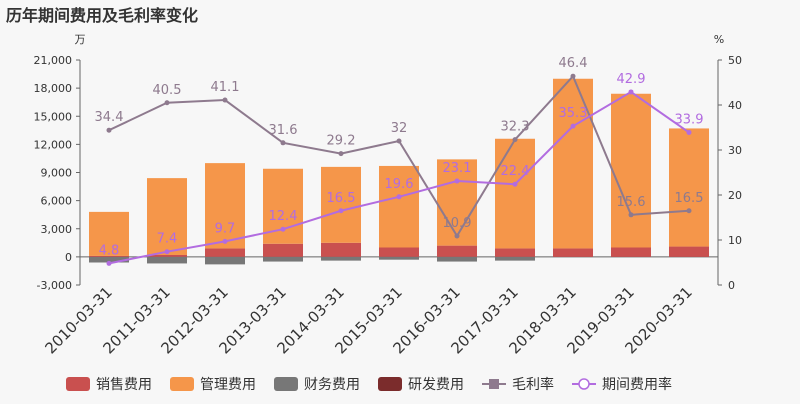  What do you see at coordinates (436, 385) in the screenshot?
I see `legend-label: 研发费用` at bounding box center [436, 385].